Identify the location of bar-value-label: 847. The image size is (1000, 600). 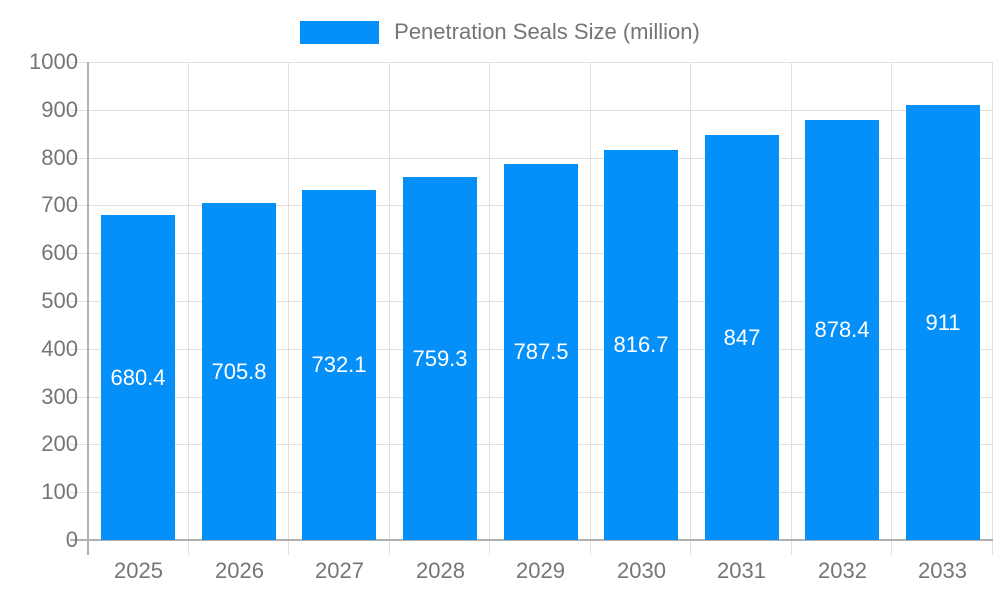
(742, 337).